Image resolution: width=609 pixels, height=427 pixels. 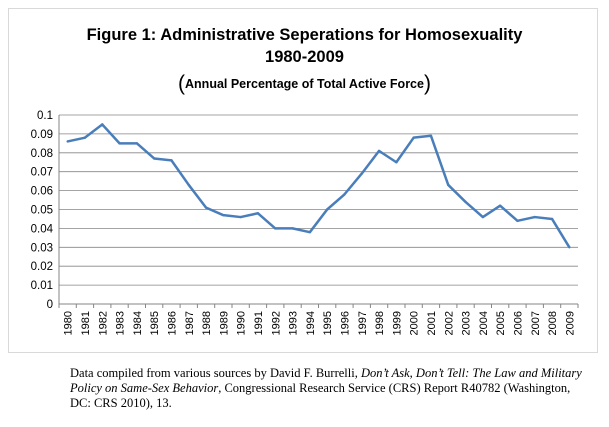 I want to click on x-tick-label: 1981, so click(x=86, y=323).